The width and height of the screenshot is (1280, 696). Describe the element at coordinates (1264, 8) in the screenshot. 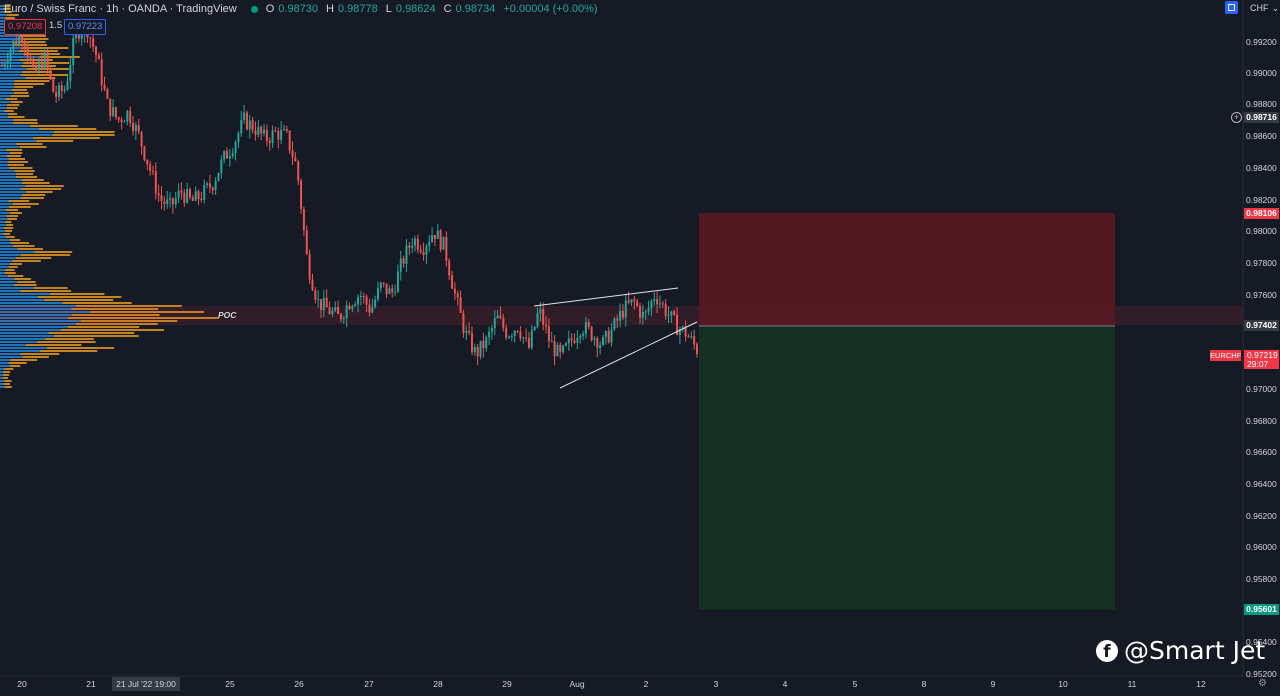

I see `currency-select: CHF ⌄` at that location.